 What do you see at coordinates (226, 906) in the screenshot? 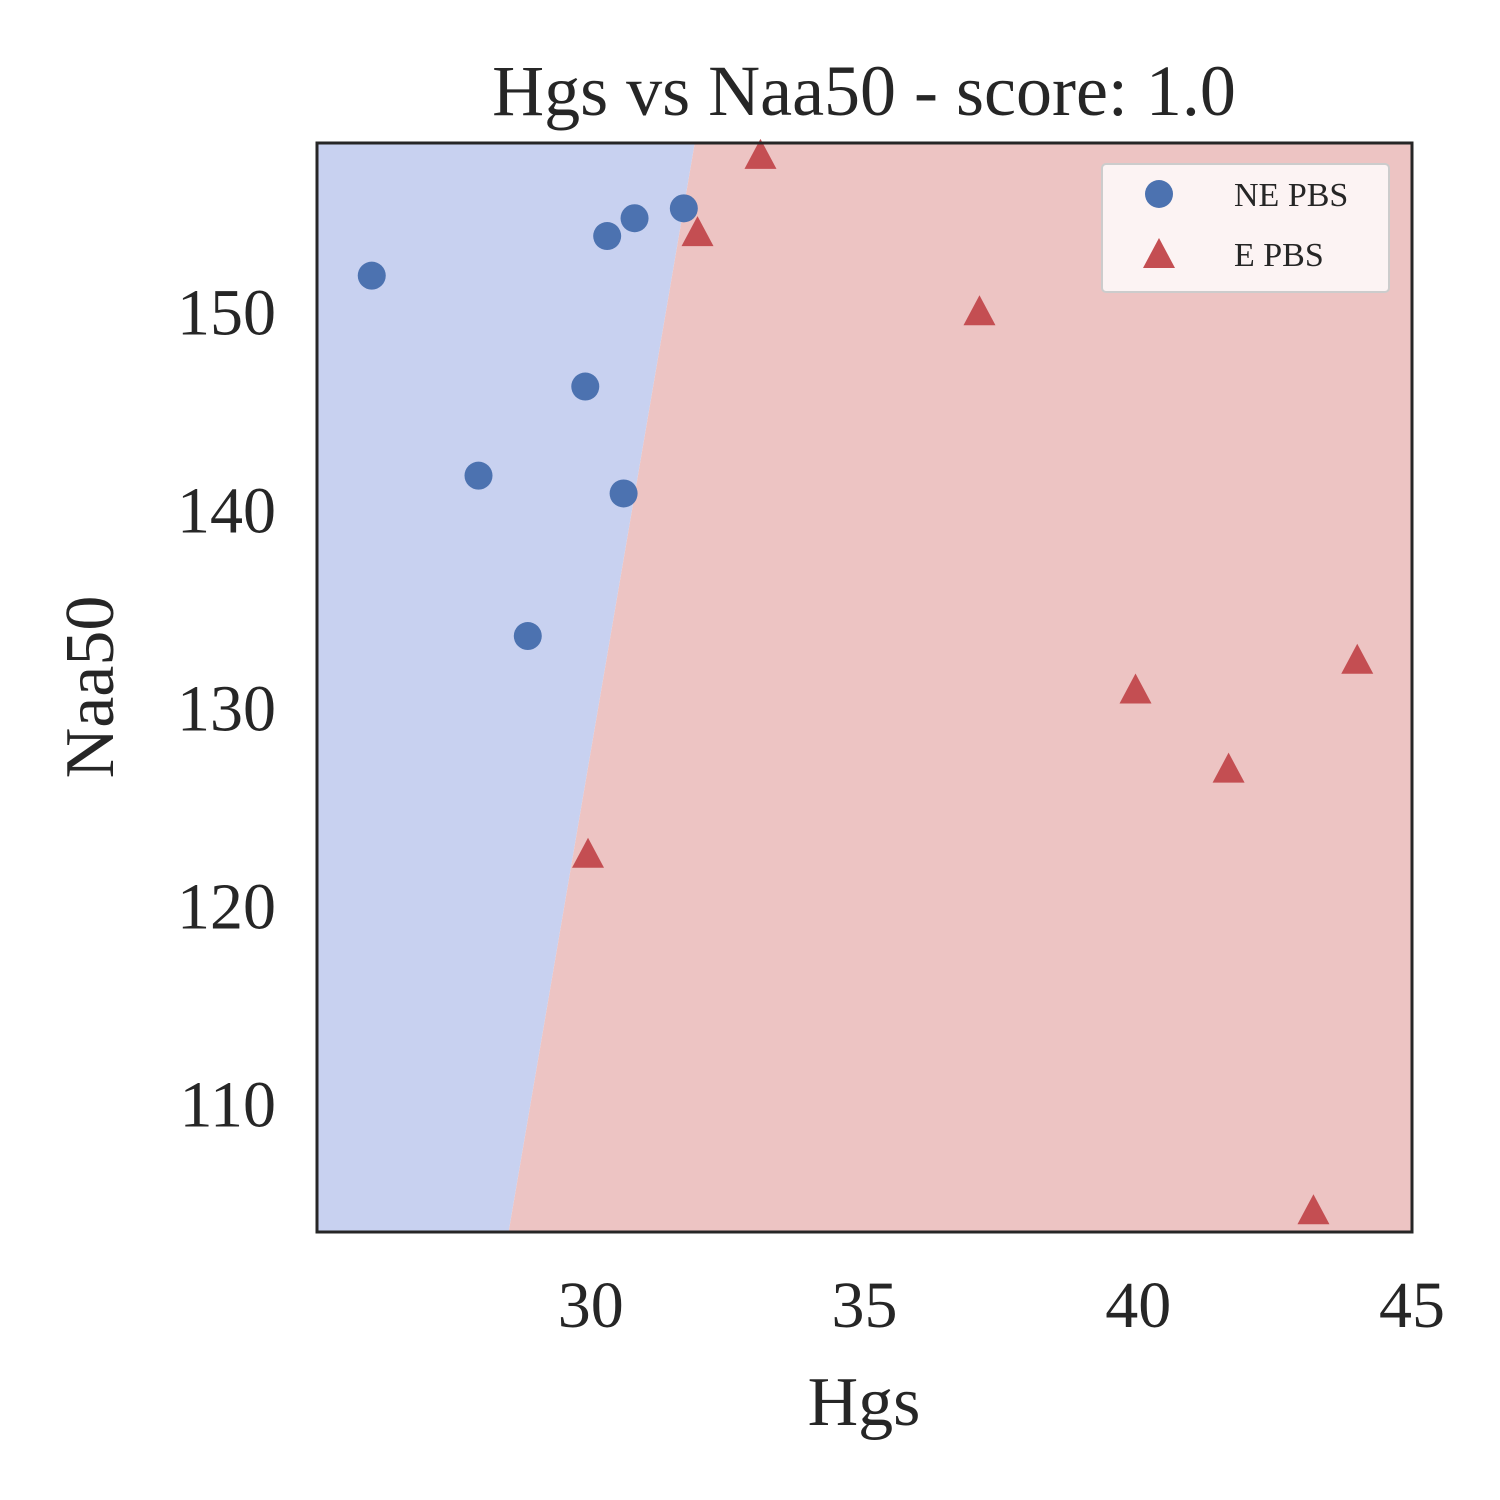
I see `y-tick-label: 120` at bounding box center [226, 906].